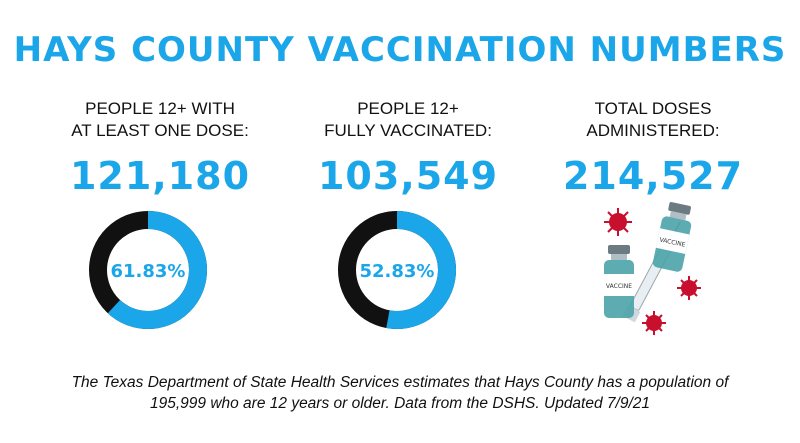  Describe the element at coordinates (160, 108) in the screenshot. I see `stat-label-line: PEOPLE 12+ WITH` at that location.